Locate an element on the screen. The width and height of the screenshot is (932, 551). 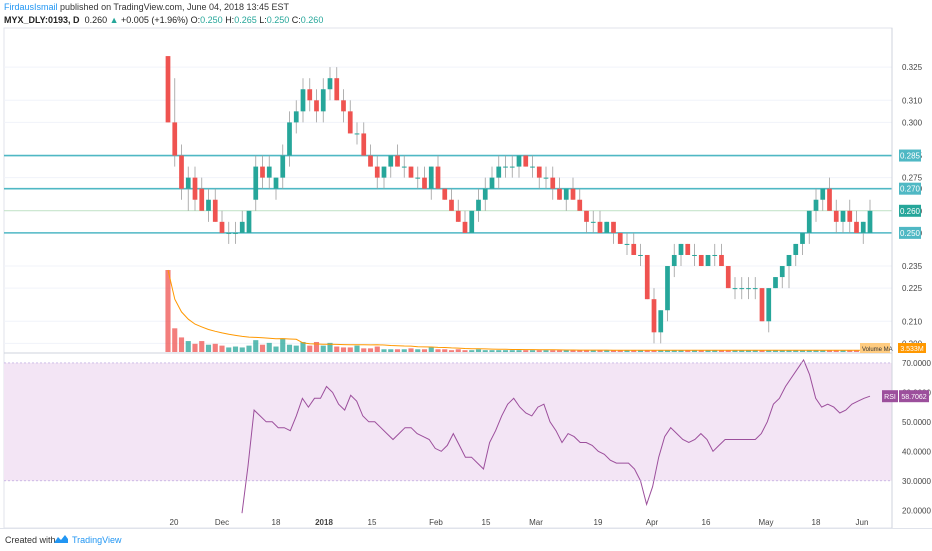
high-value: 0.265 is located at coordinates (245, 20).